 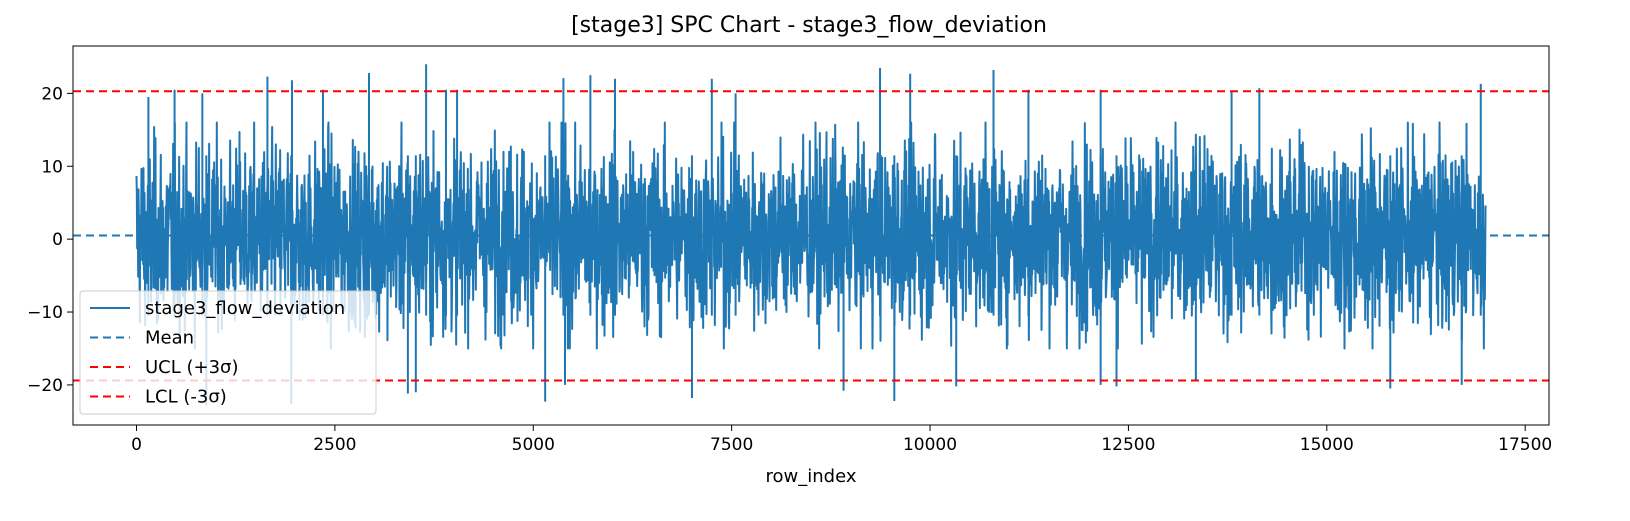 I want to click on x-axis: 0 2500 5000 7500 10000 12500 15000 17500, so click(x=841, y=440).